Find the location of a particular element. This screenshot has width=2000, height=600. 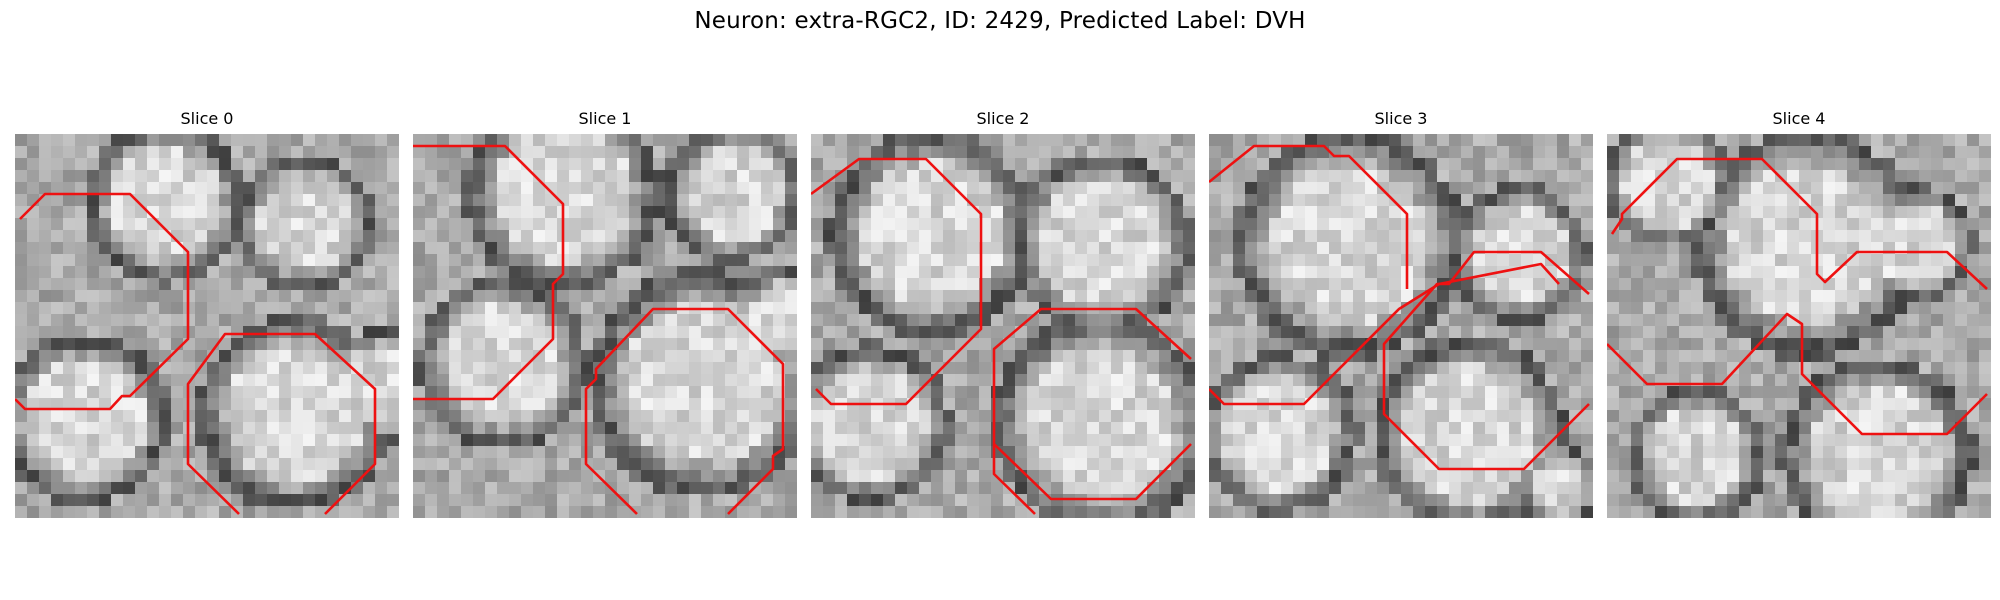

slice-panel-4: Slice 4 is located at coordinates (1799, 313).